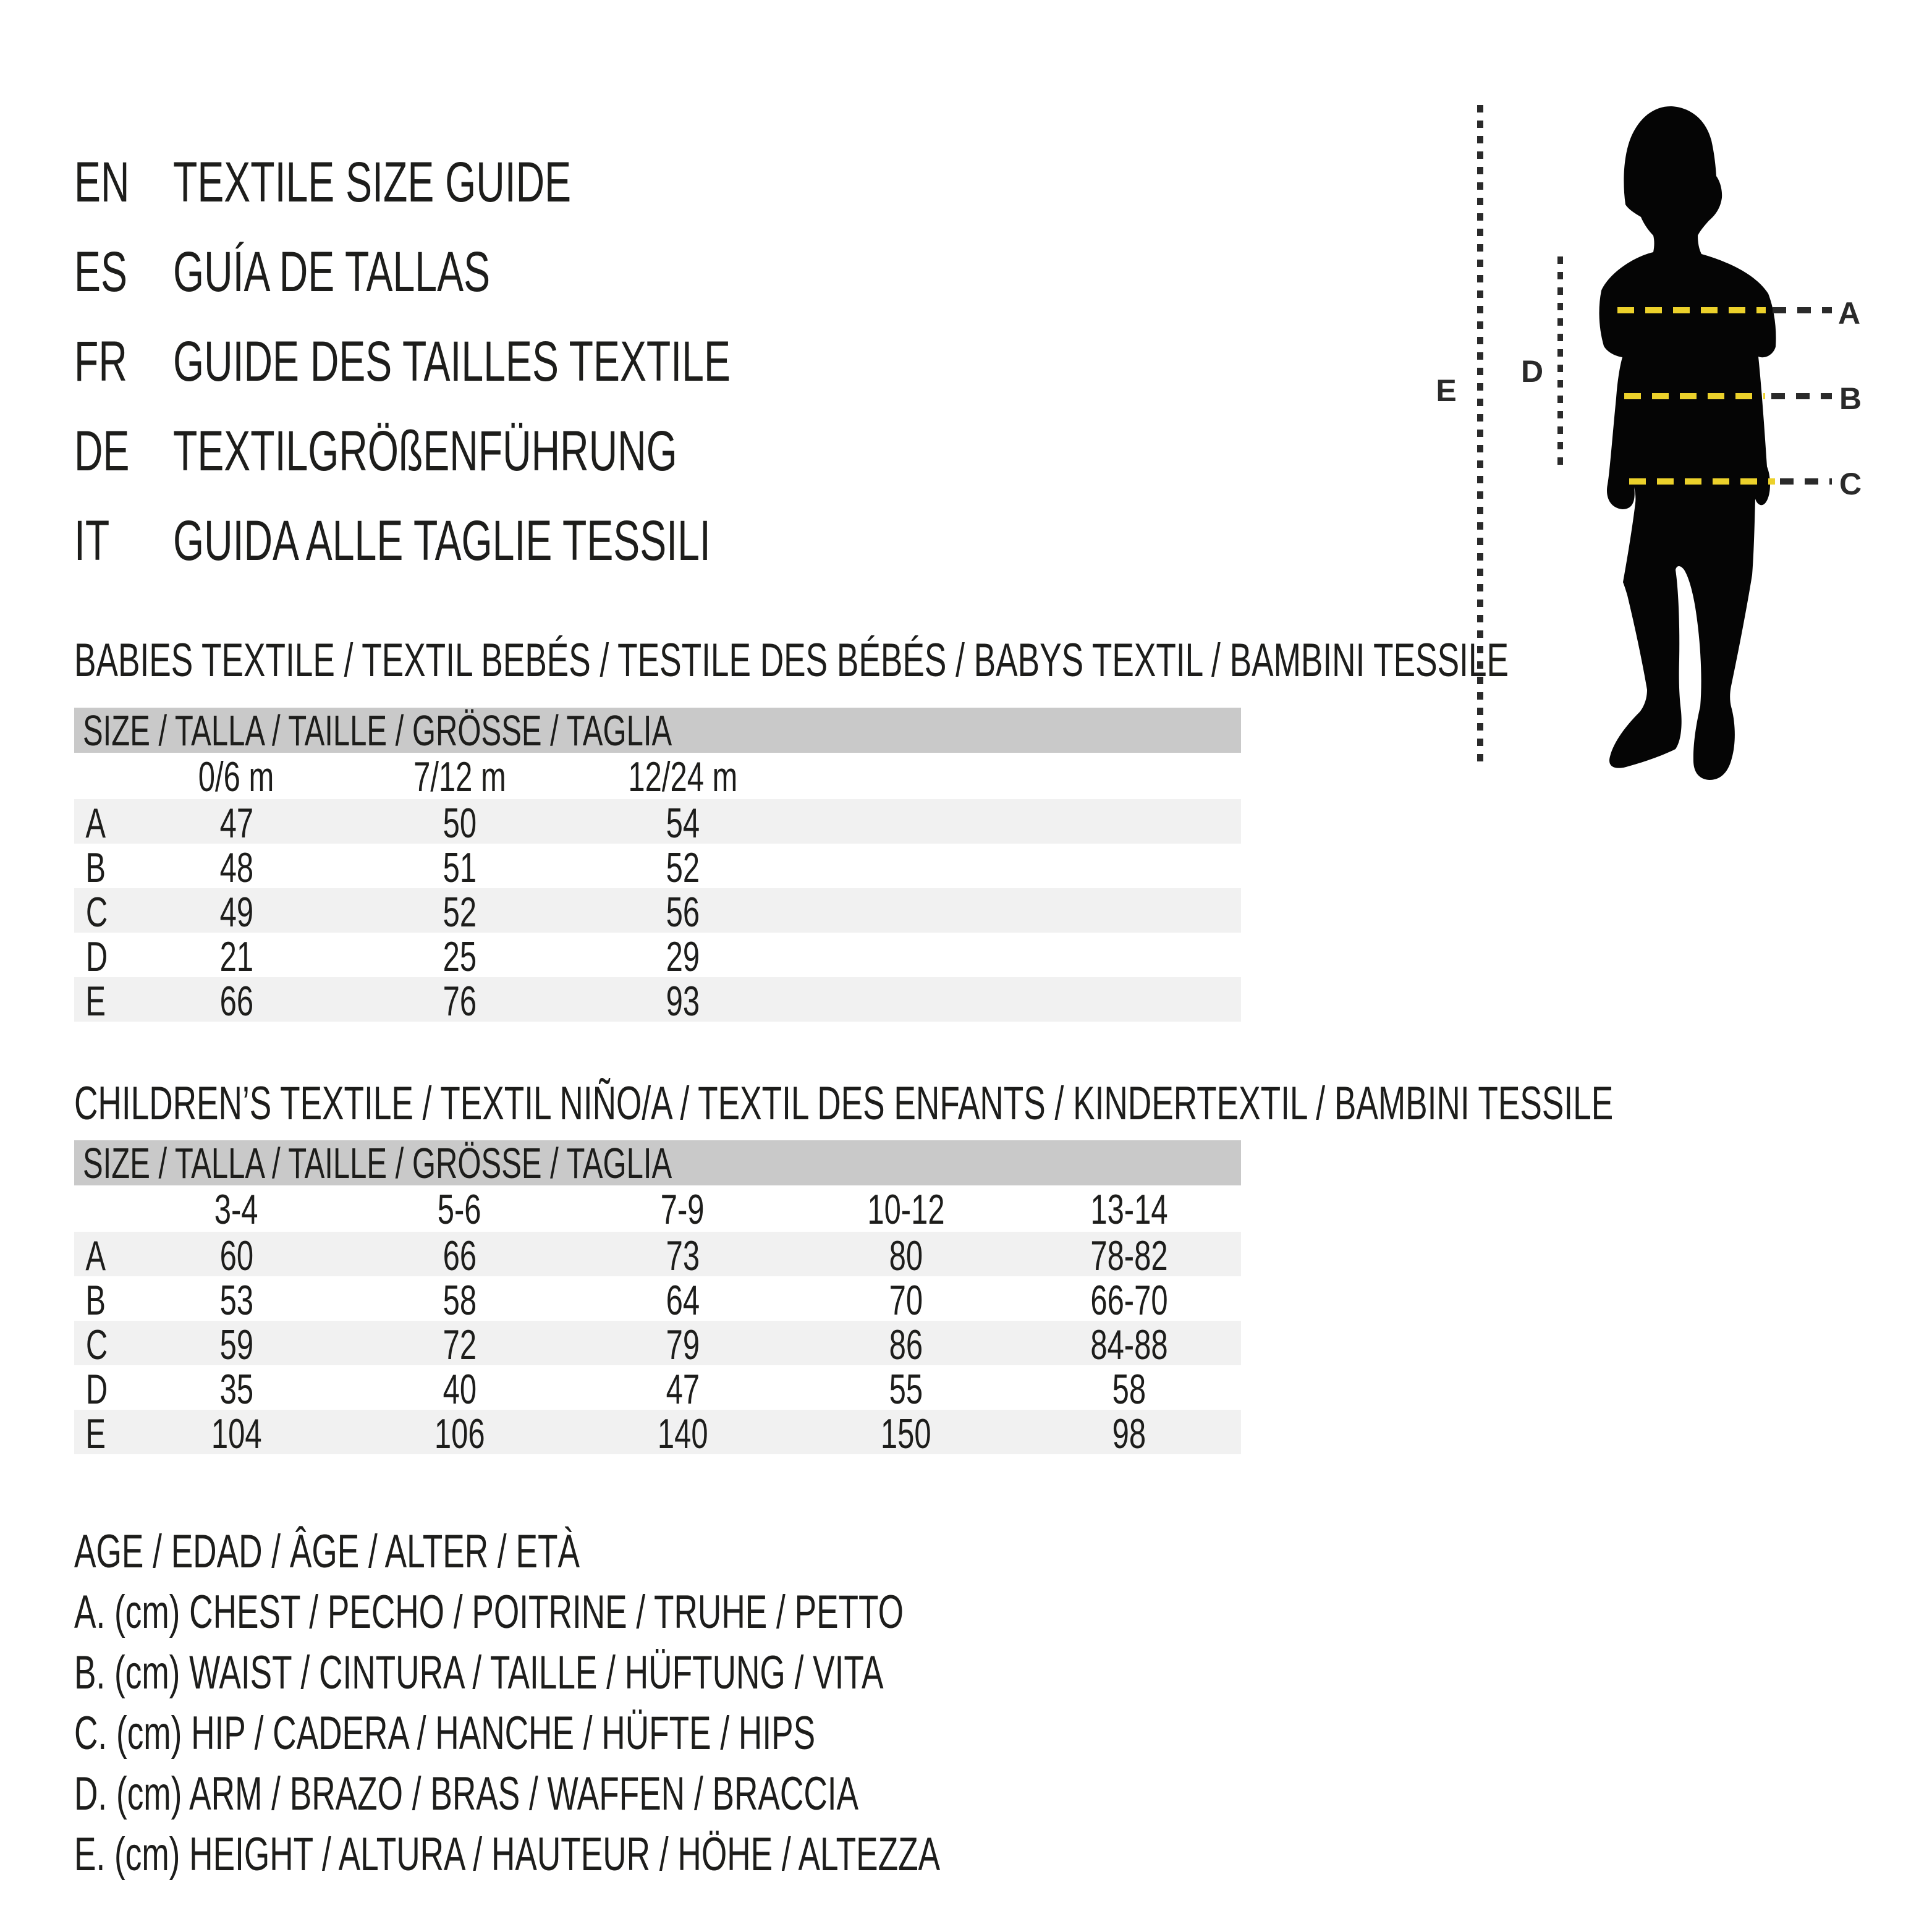 The width and height of the screenshot is (1932, 1932). Describe the element at coordinates (906, 1300) in the screenshot. I see `value-text: 70` at that location.